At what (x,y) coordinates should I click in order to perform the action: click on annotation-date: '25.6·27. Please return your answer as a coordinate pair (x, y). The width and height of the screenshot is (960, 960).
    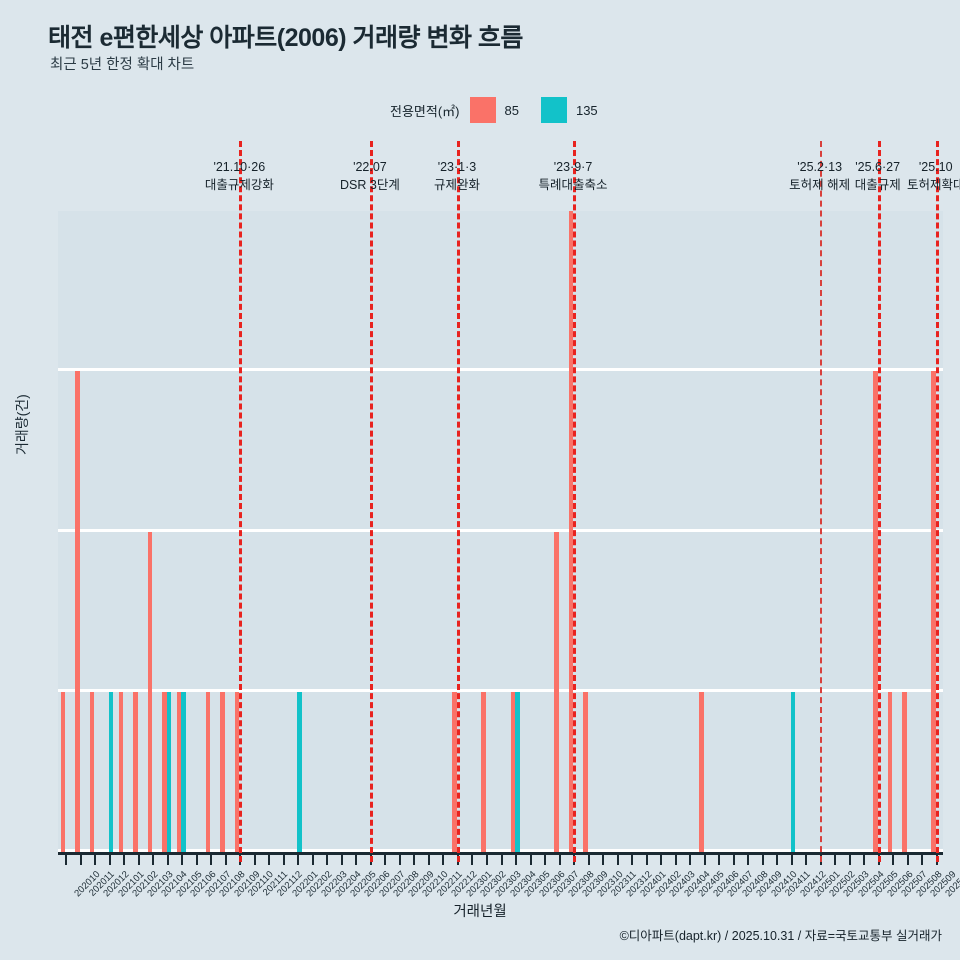
    Looking at the image, I should click on (878, 167).